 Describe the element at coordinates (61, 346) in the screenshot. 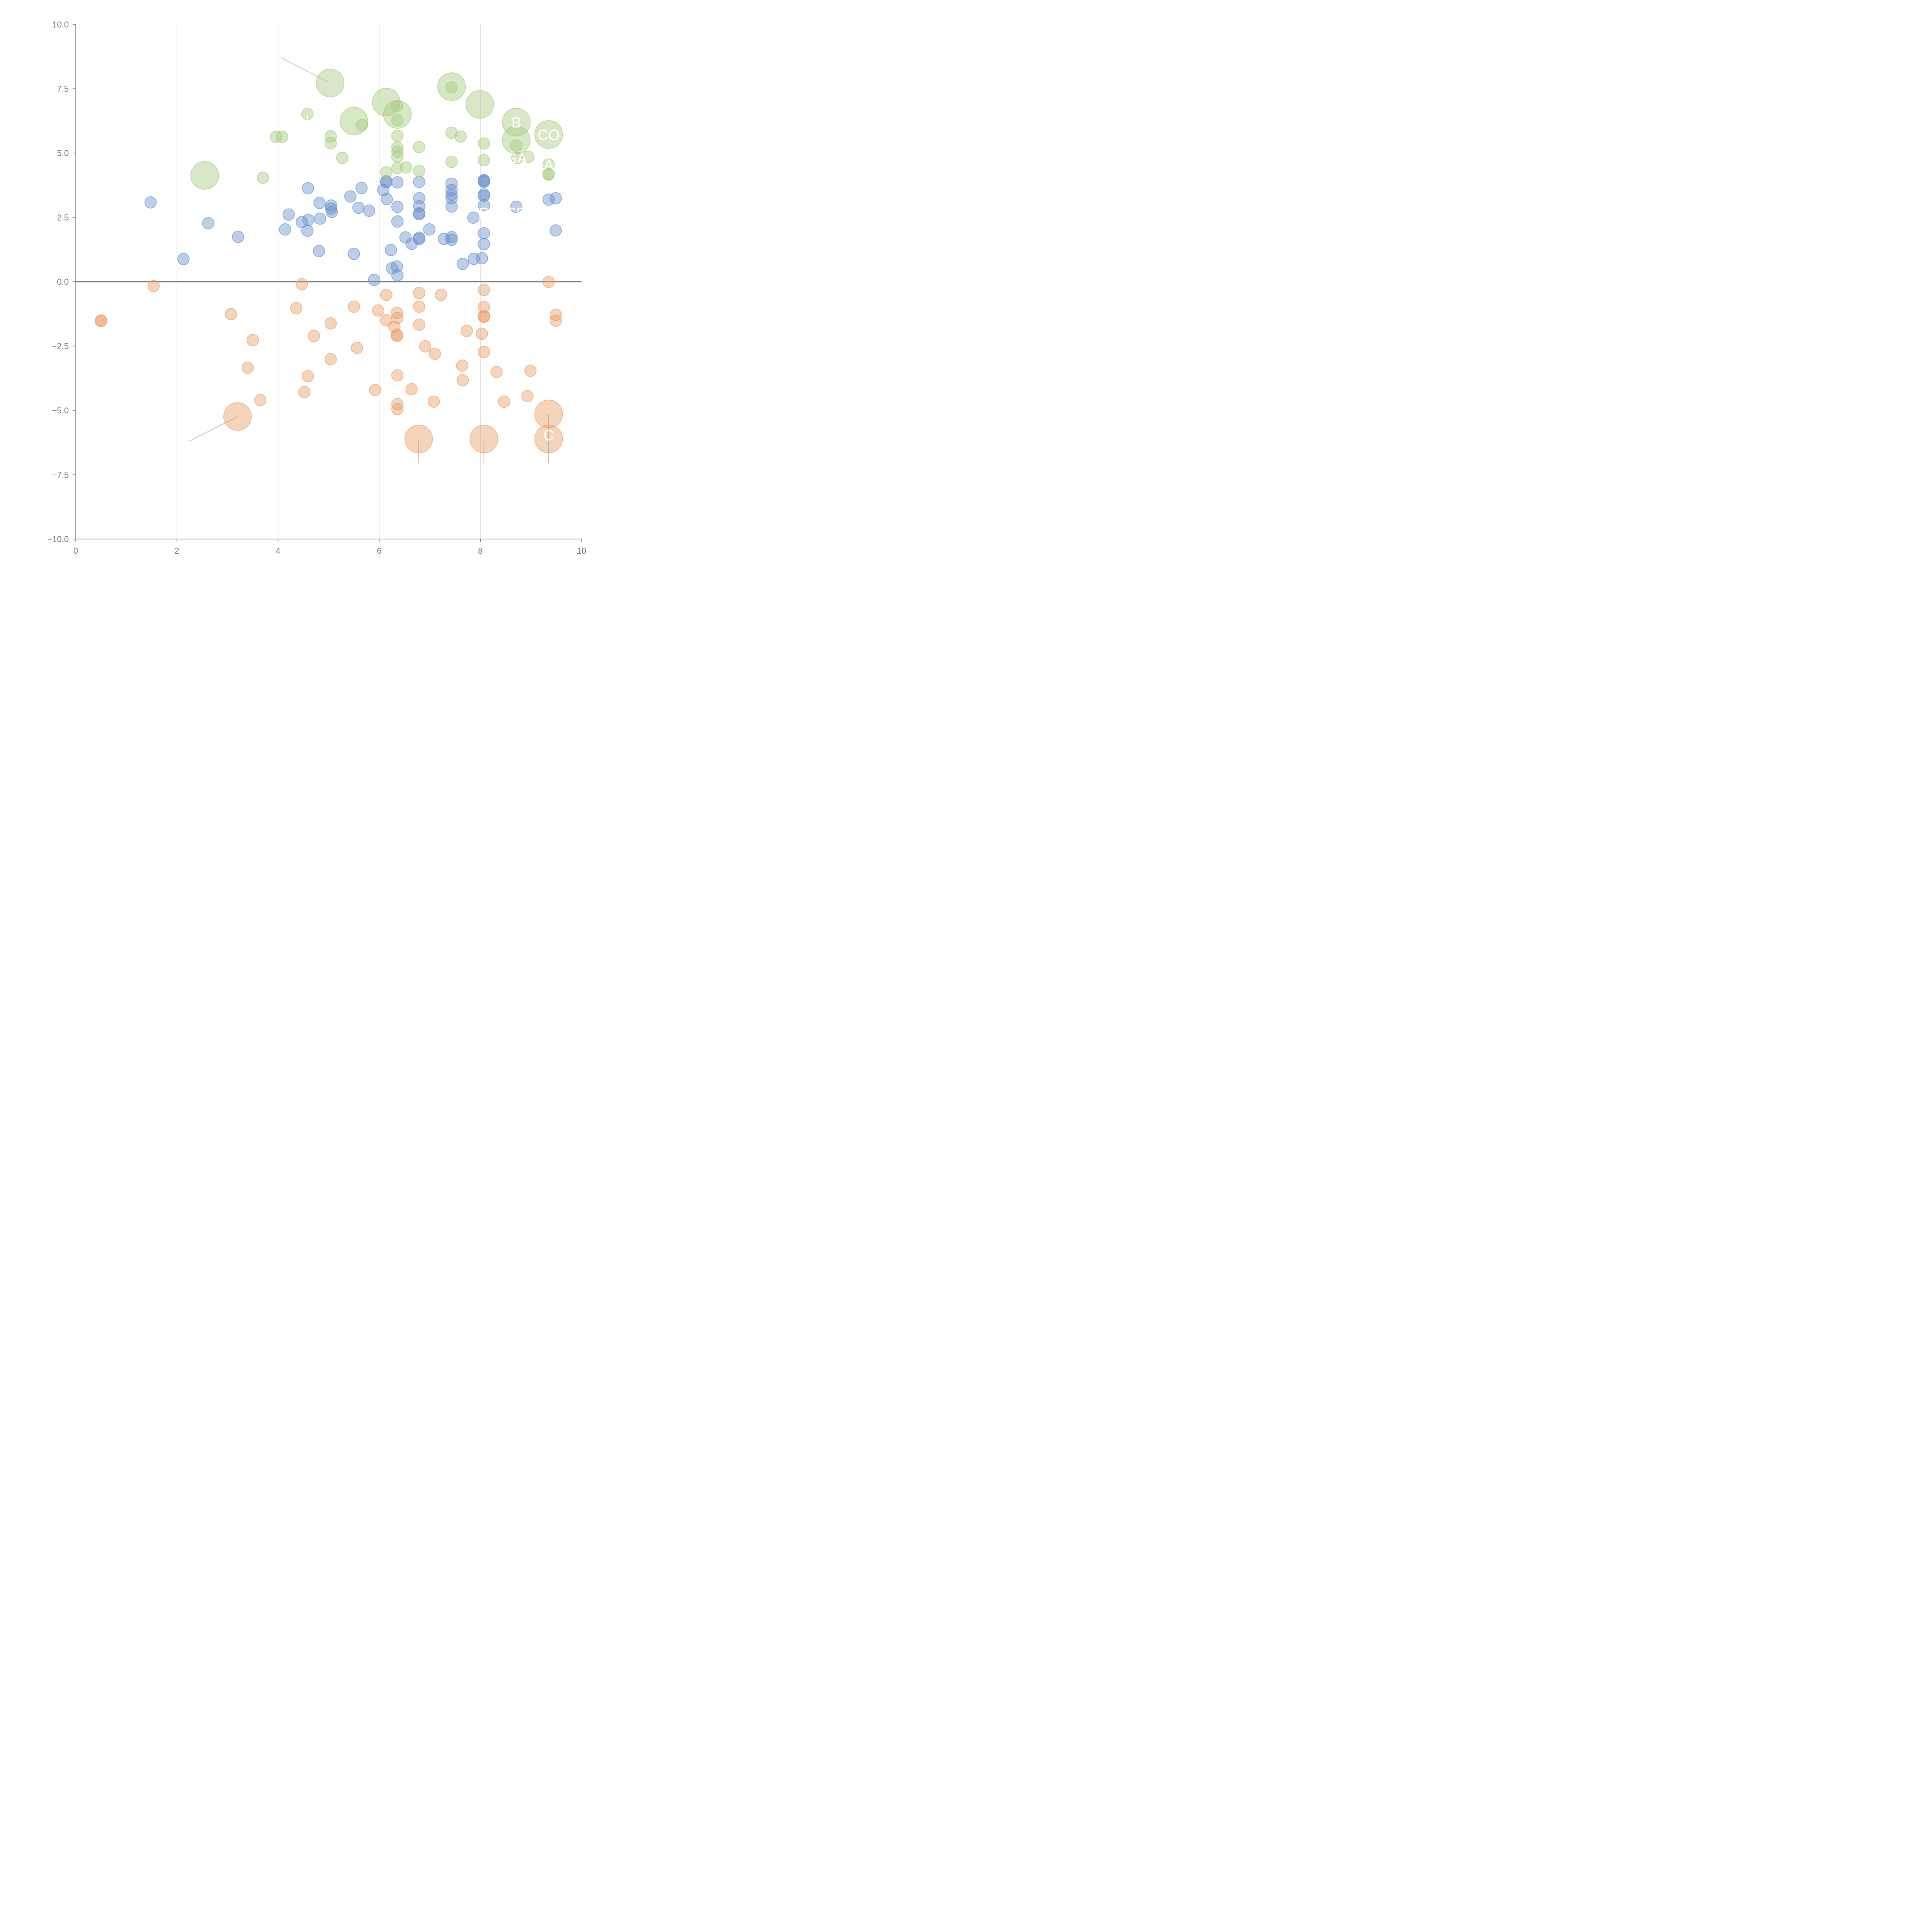

I see `y-tick-label: −2.5` at that location.